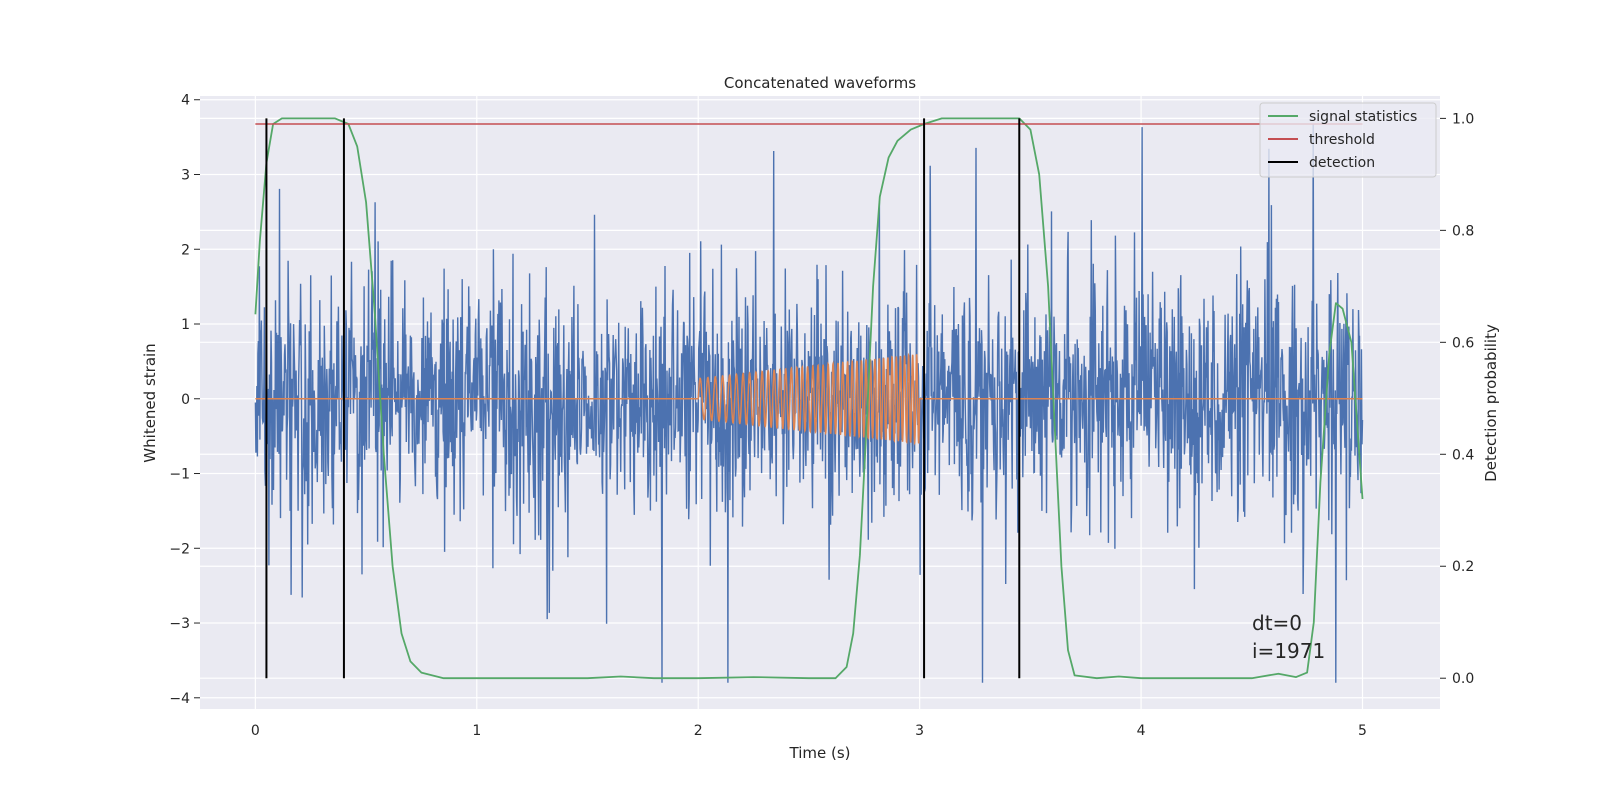 This screenshot has height=800, width=1600. Describe the element at coordinates (1491, 403) in the screenshot. I see `y2-axis-label: Detection probability` at that location.